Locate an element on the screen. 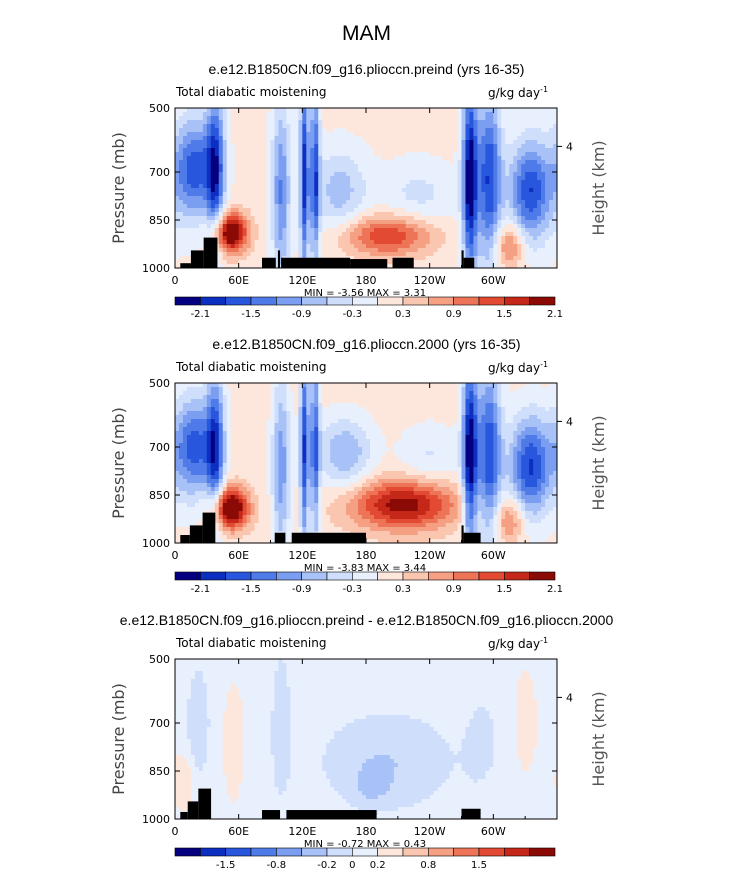  colorbar-label: 2.1 is located at coordinates (555, 314).